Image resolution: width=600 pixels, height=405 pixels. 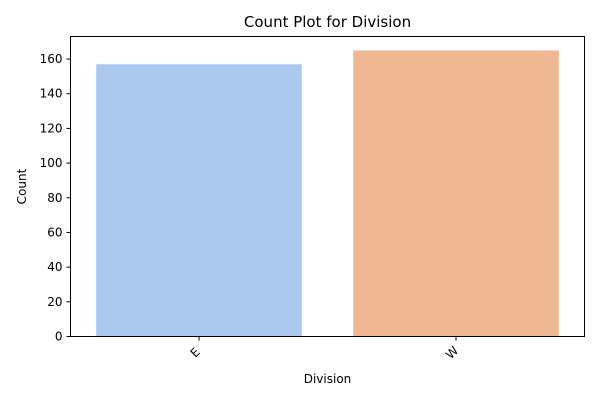 What do you see at coordinates (54, 302) in the screenshot?
I see `y-tick-label: 20` at bounding box center [54, 302].